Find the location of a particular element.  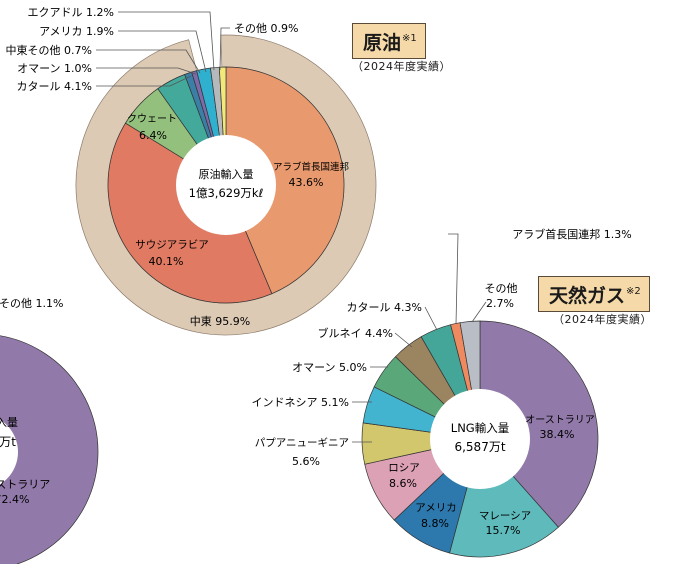

oil-leader-lines is located at coordinates (163, 49).